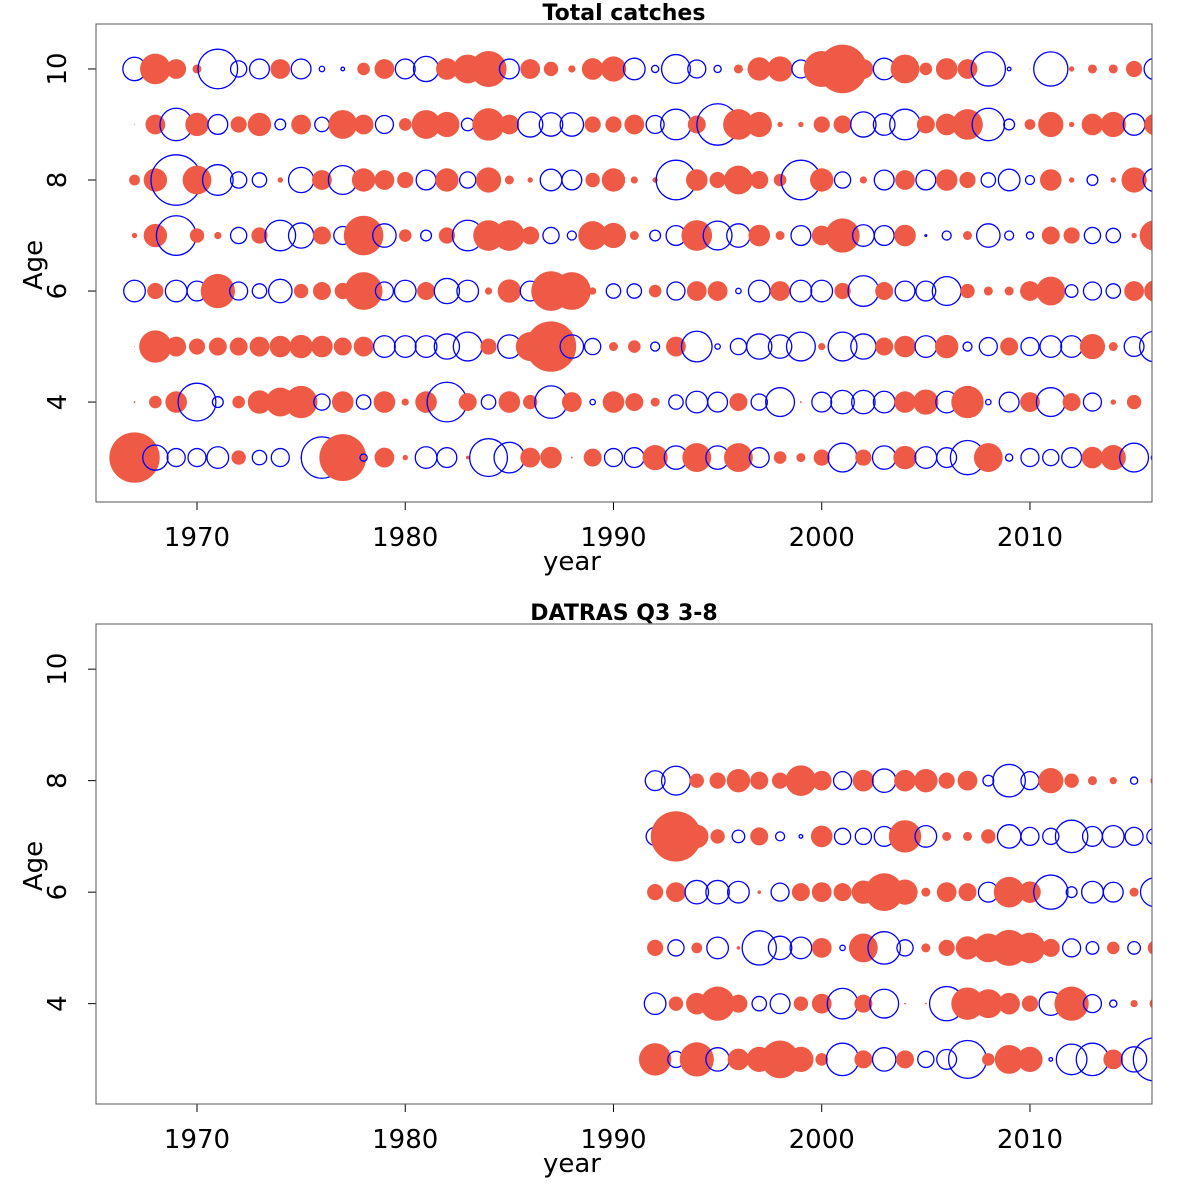 Image resolution: width=1200 pixels, height=1204 pixels. What do you see at coordinates (58, 1003) in the screenshot?
I see `y-tick-label: 4` at bounding box center [58, 1003].